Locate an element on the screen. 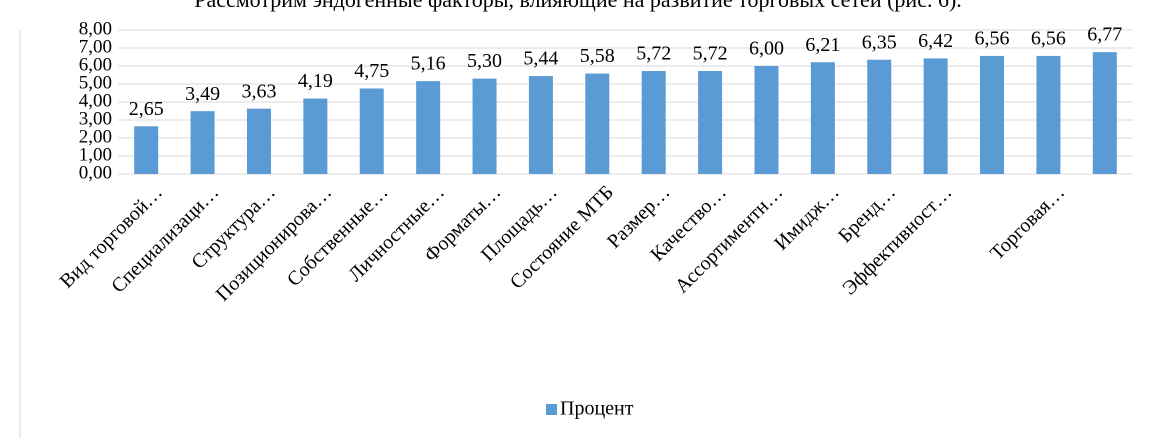  value-label: 2,65 is located at coordinates (146, 109).